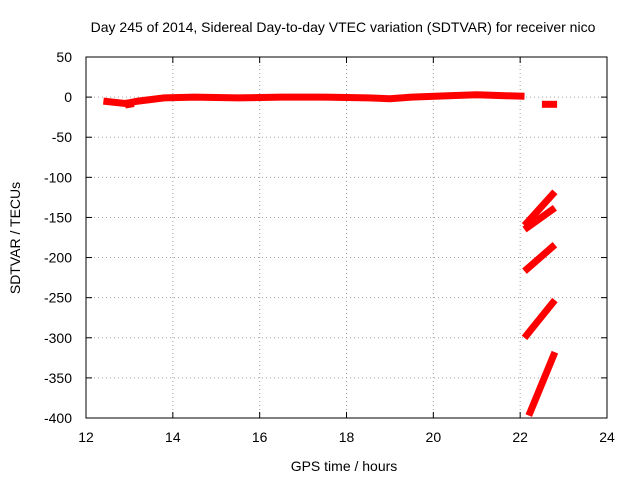 The height and width of the screenshot is (485, 640). I want to click on y-tick-label: 50, so click(64, 57).